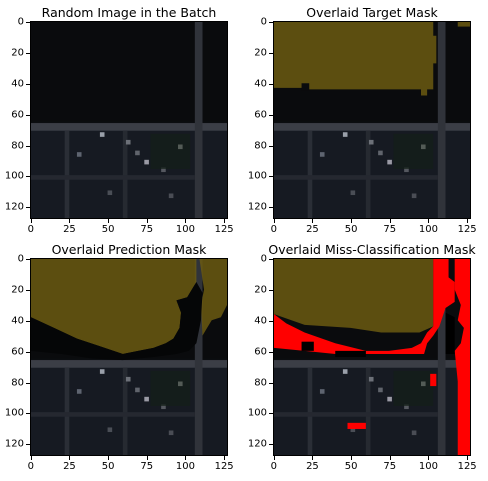 The image size is (488, 481). Describe the element at coordinates (17, 352) in the screenshot. I see `y-tick-label: 60` at that location.